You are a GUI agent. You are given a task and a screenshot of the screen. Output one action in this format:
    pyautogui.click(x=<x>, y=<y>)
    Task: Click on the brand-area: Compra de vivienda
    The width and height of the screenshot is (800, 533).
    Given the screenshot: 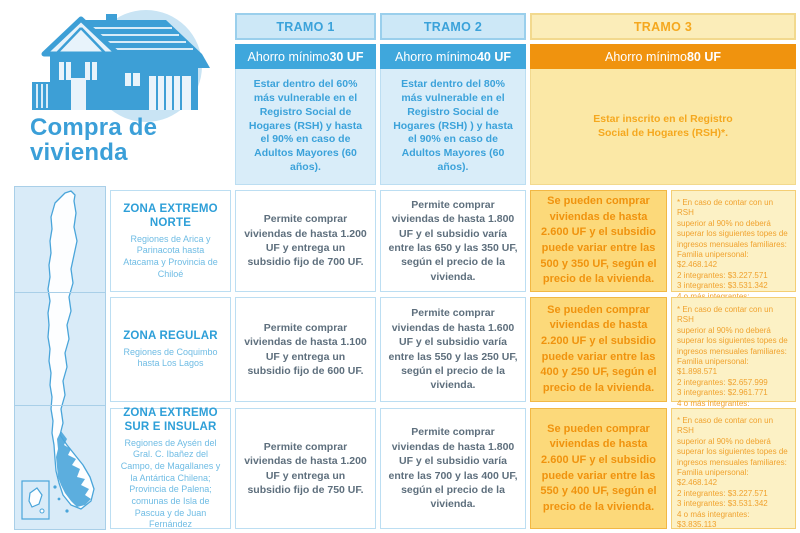 What is the action you would take?
    pyautogui.click(x=120, y=94)
    